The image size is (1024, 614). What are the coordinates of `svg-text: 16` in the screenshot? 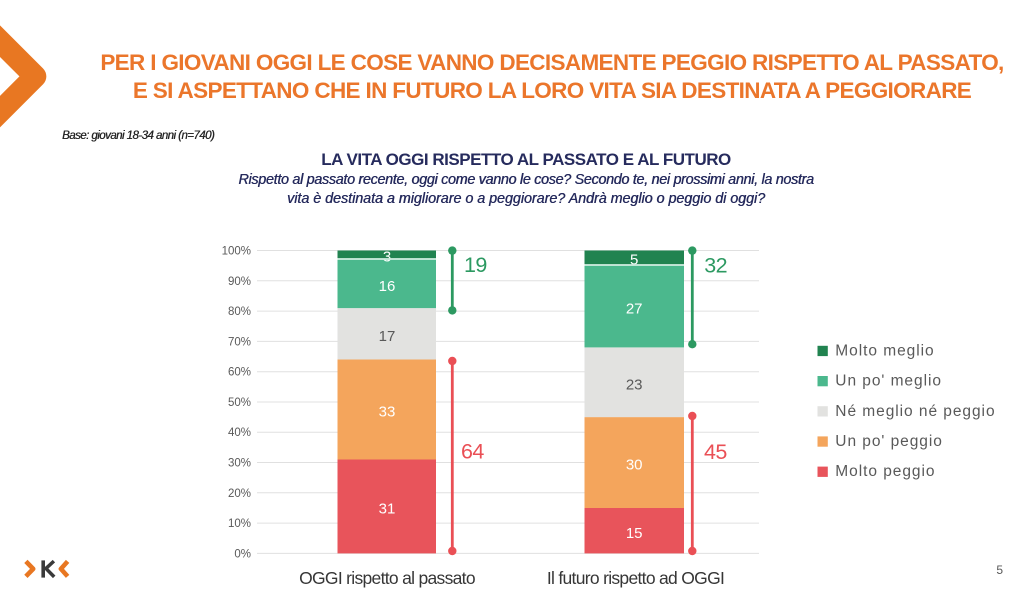 It's located at (387, 286).